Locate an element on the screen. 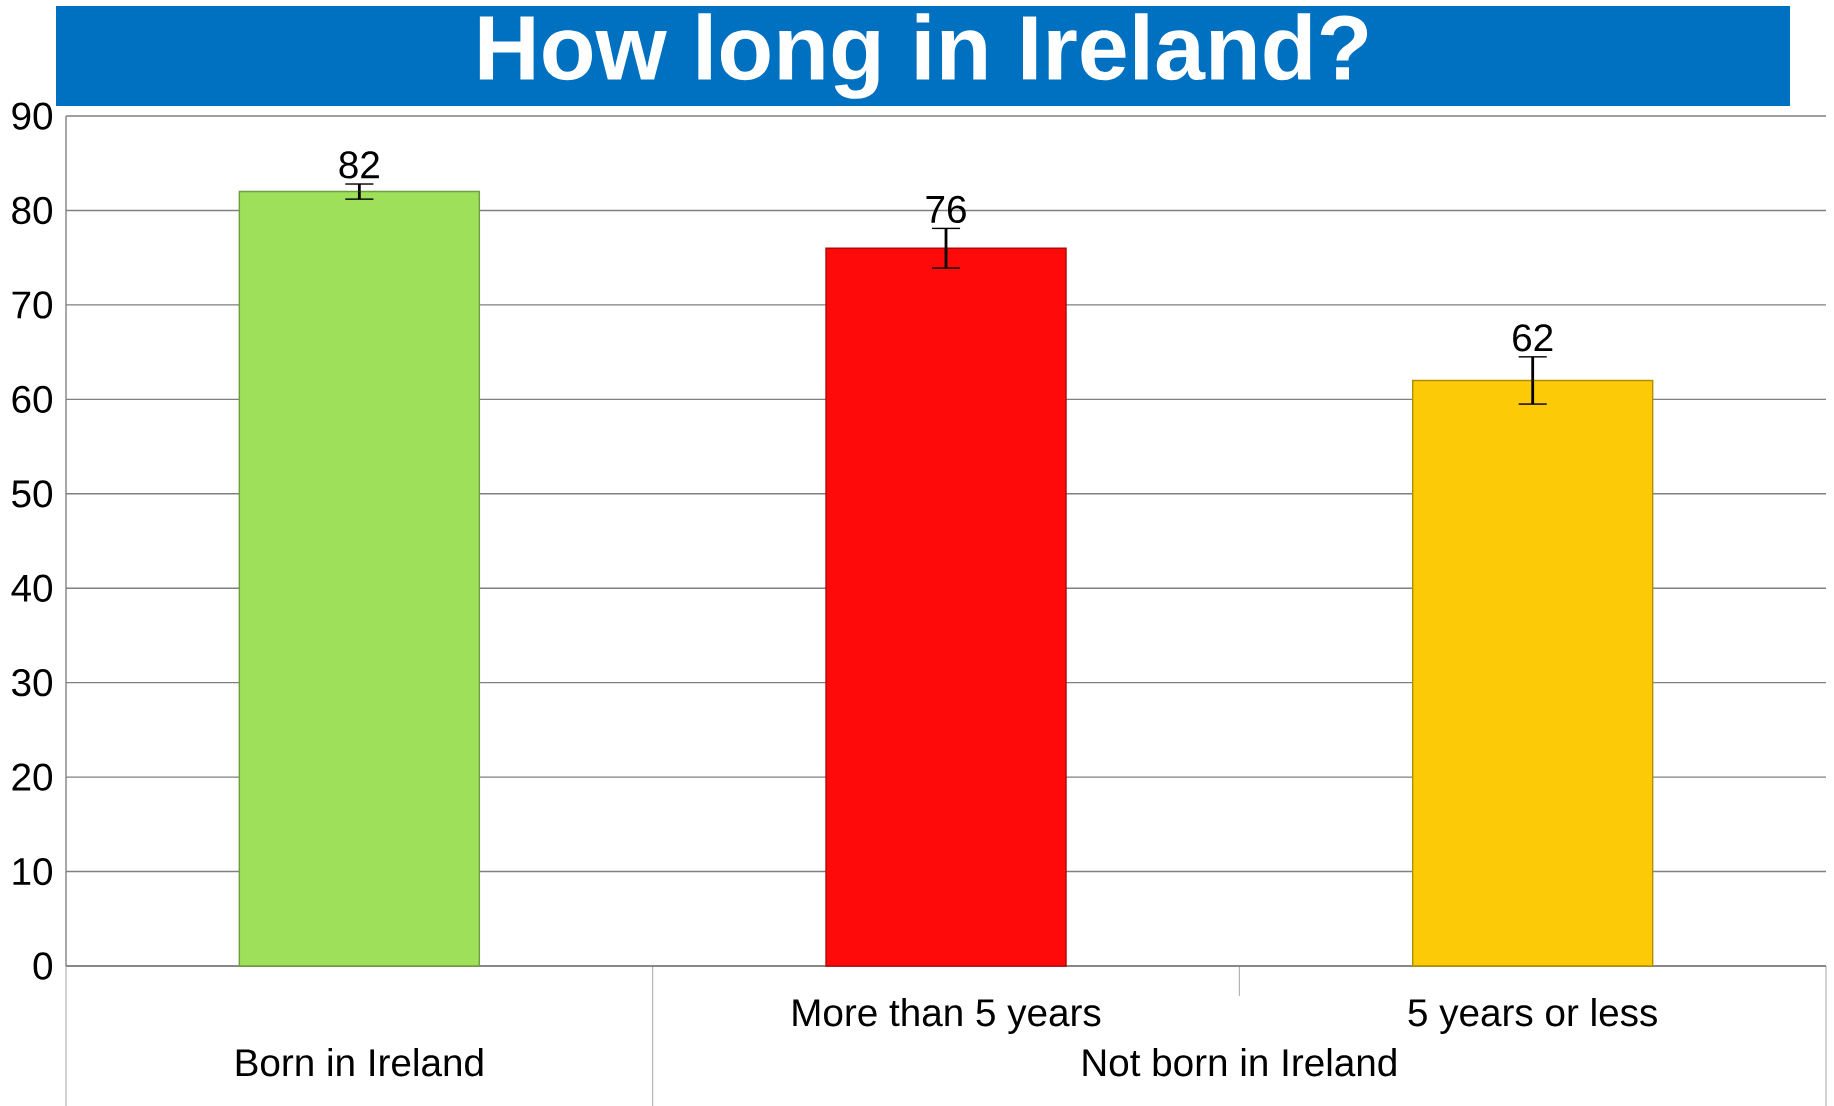 The width and height of the screenshot is (1834, 1106). y-tick-label: 0 is located at coordinates (43, 966).